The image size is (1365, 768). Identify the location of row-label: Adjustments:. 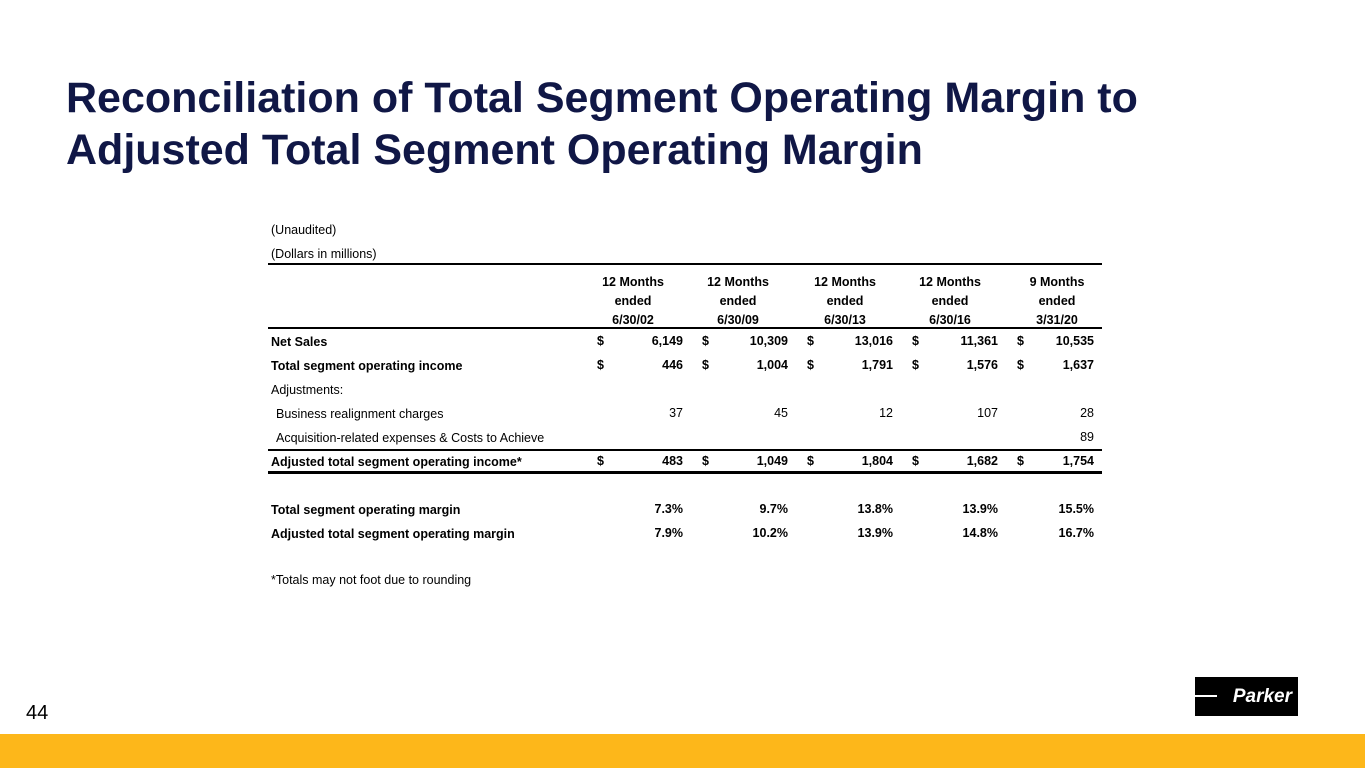
(307, 390).